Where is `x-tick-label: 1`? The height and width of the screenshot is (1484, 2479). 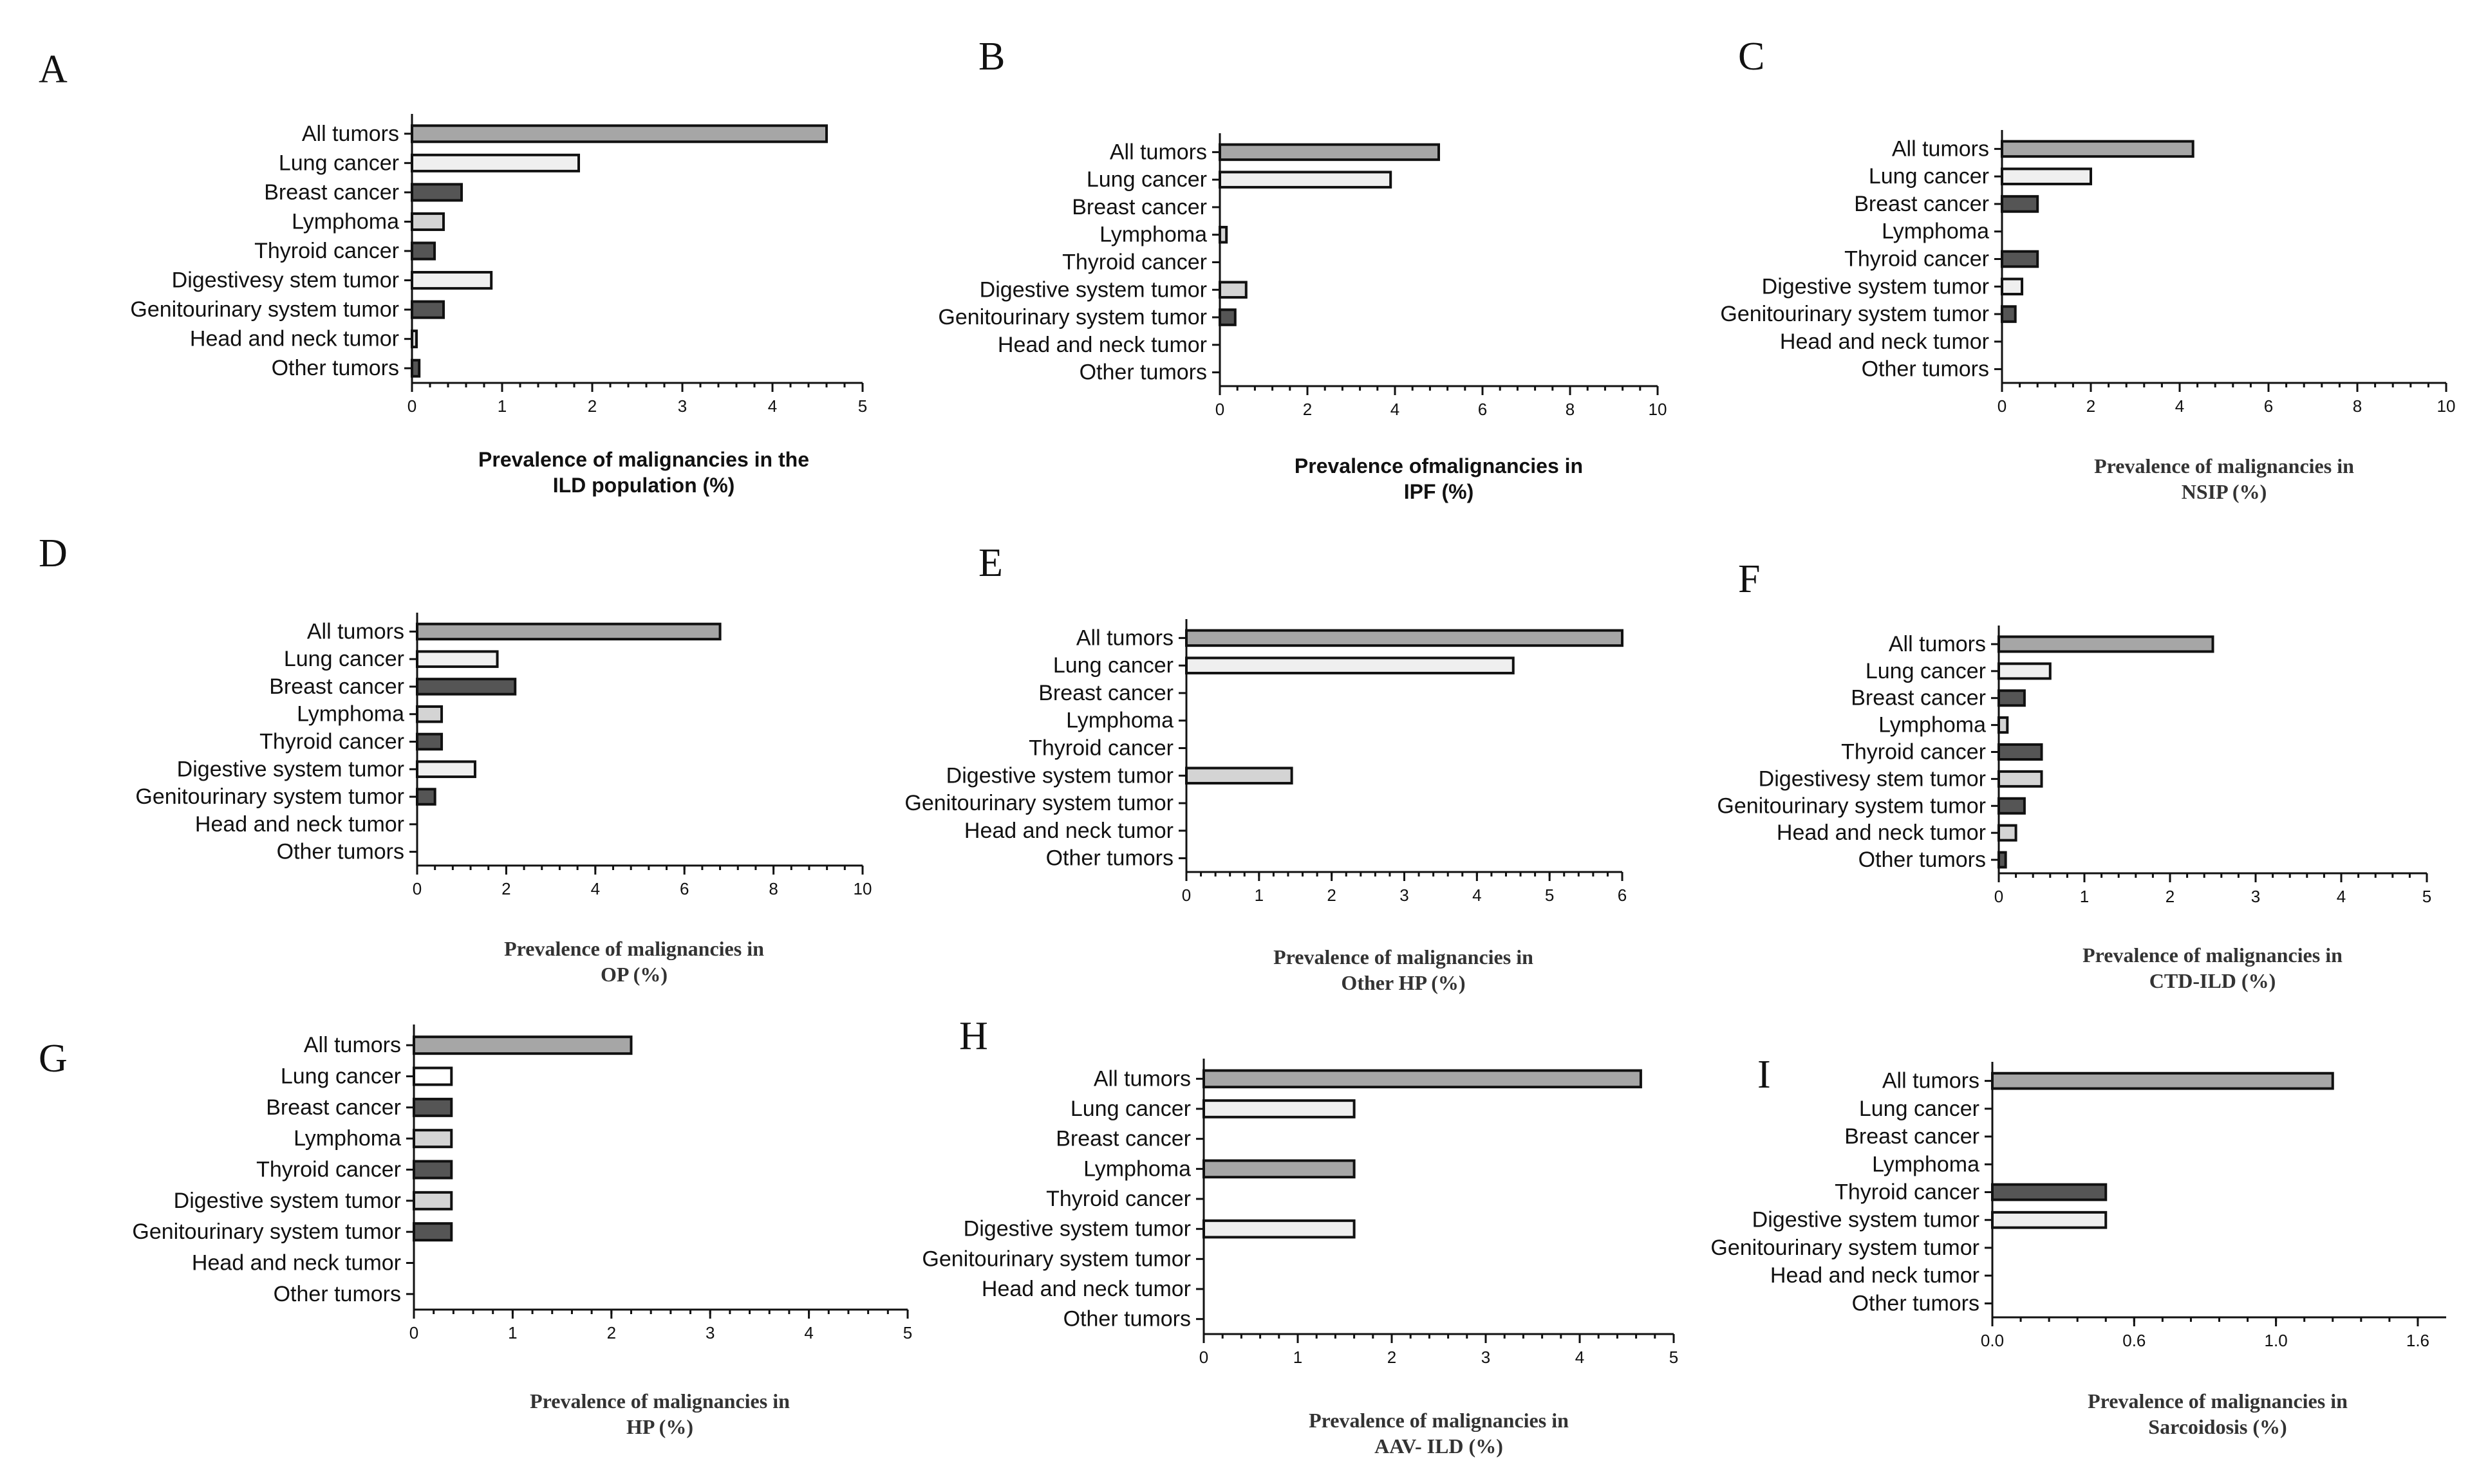
x-tick-label: 1 is located at coordinates (503, 406).